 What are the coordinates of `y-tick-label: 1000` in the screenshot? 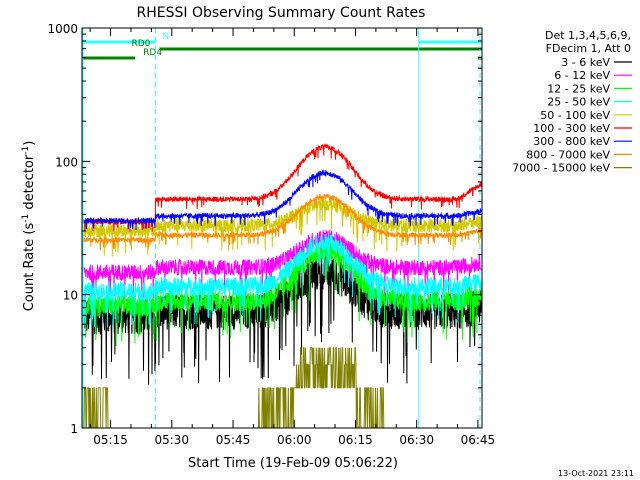 It's located at (62, 29).